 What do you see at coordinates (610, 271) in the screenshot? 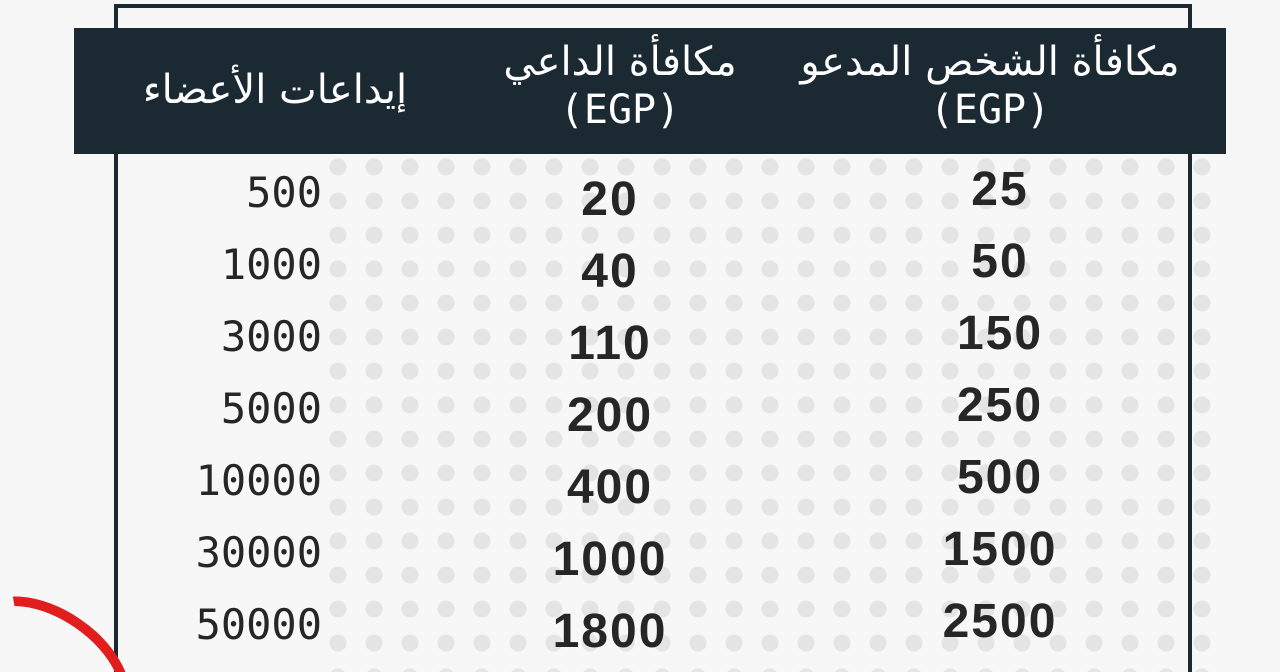
I see `inviter-reward-cell: 40` at bounding box center [610, 271].